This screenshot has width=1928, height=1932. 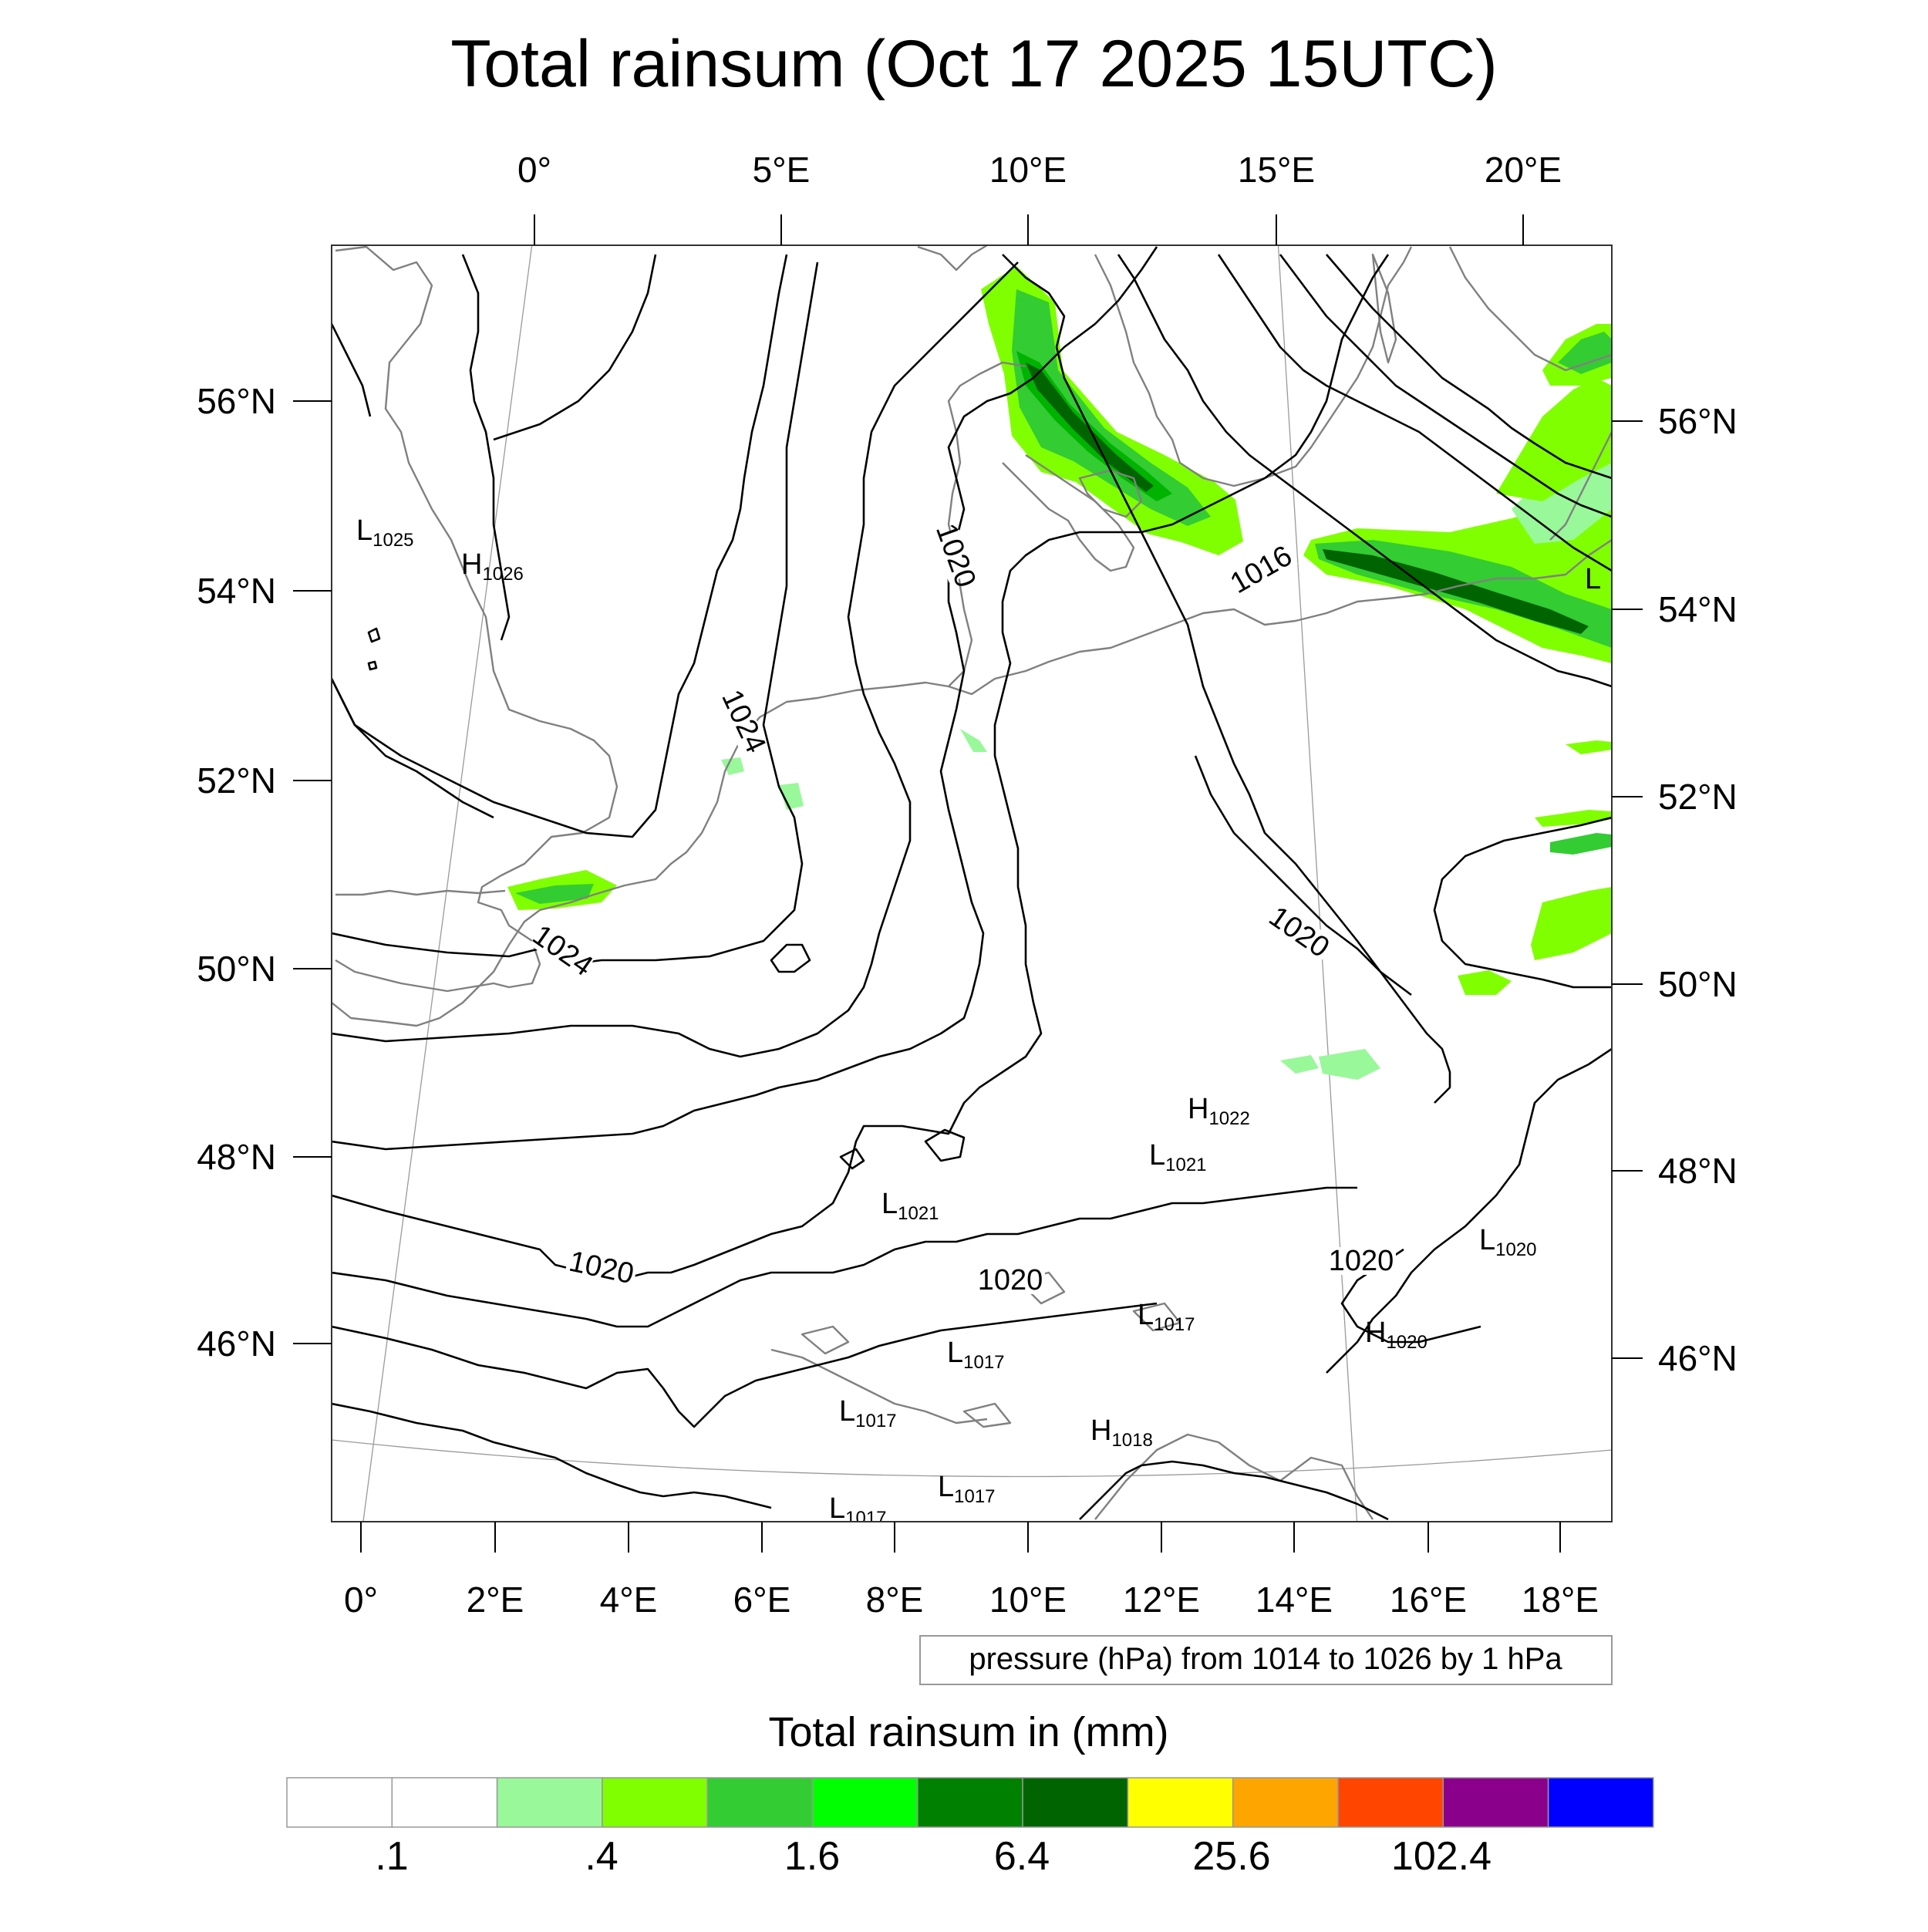 I want to click on right-lat-label: 54°N, so click(x=1698, y=609).